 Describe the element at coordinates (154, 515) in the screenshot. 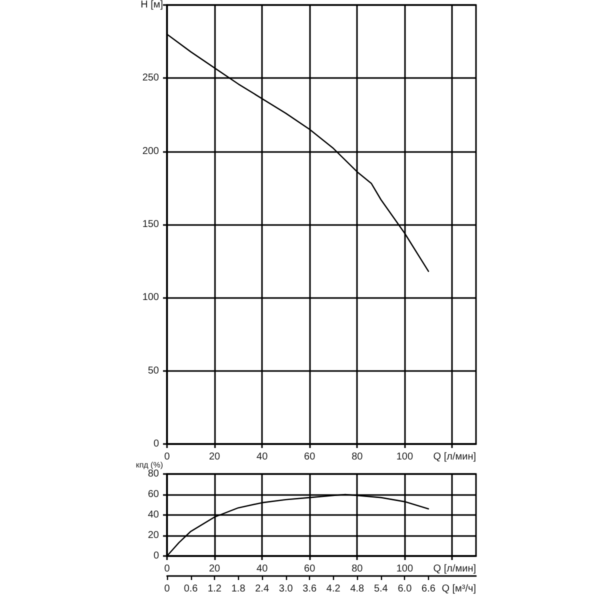

I see `y-tick-label: 40` at that location.